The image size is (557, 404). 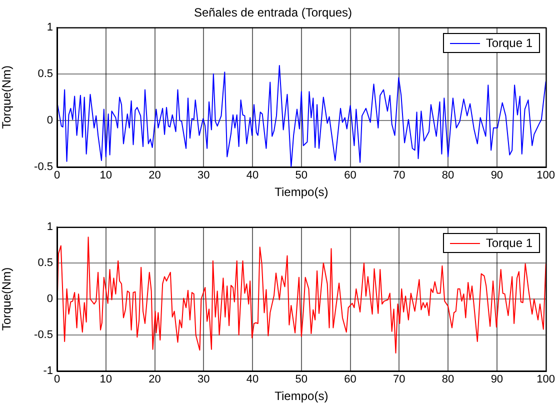 I want to click on chart-title: Señales de entrada (Torques), so click(x=273, y=13).